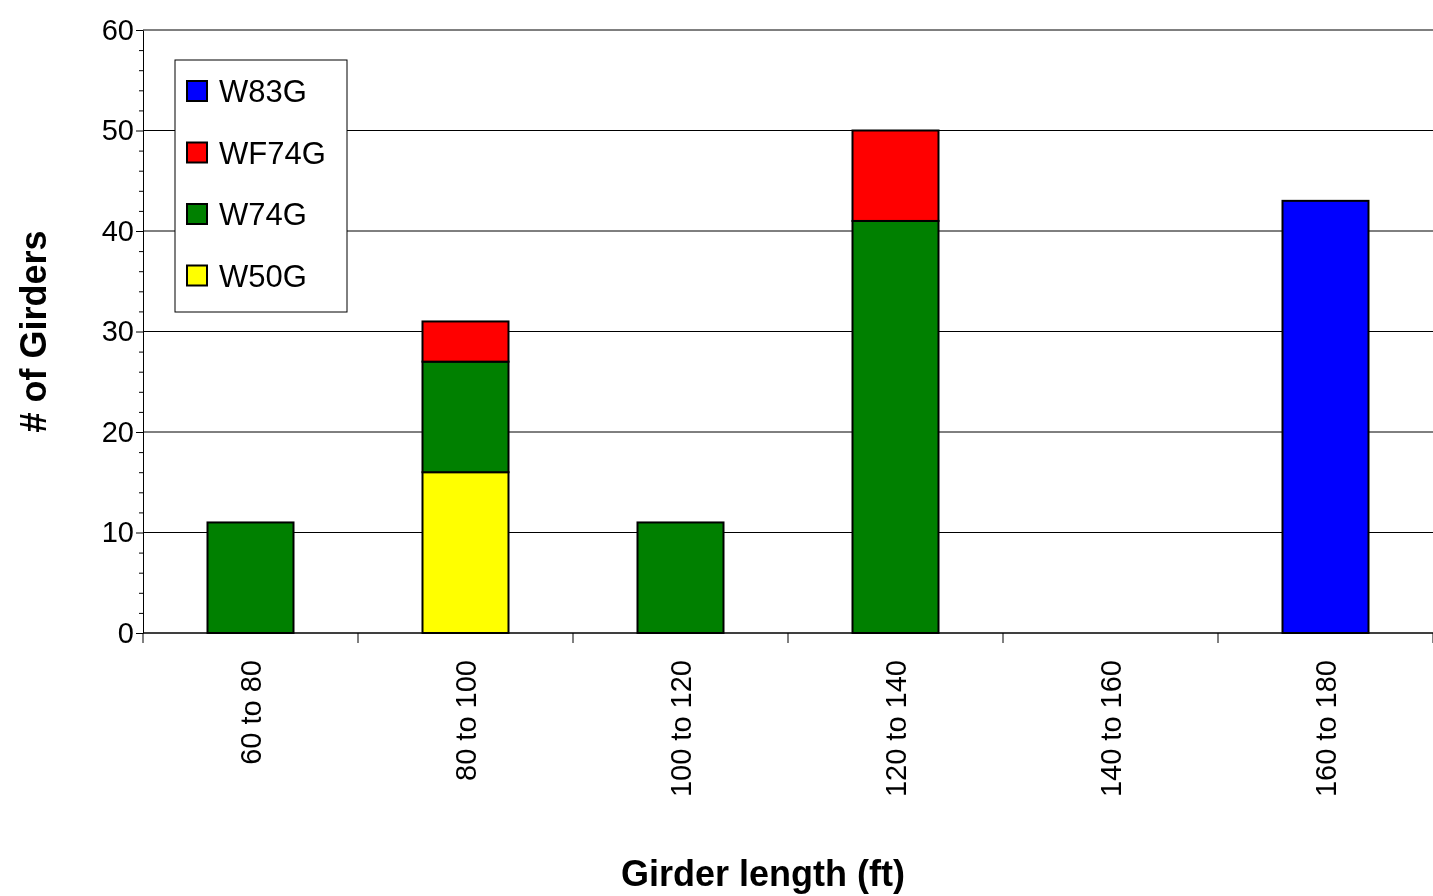 Image resolution: width=1433 pixels, height=896 pixels. What do you see at coordinates (33, 331) in the screenshot?
I see `y-axis-title: # of Girders` at bounding box center [33, 331].